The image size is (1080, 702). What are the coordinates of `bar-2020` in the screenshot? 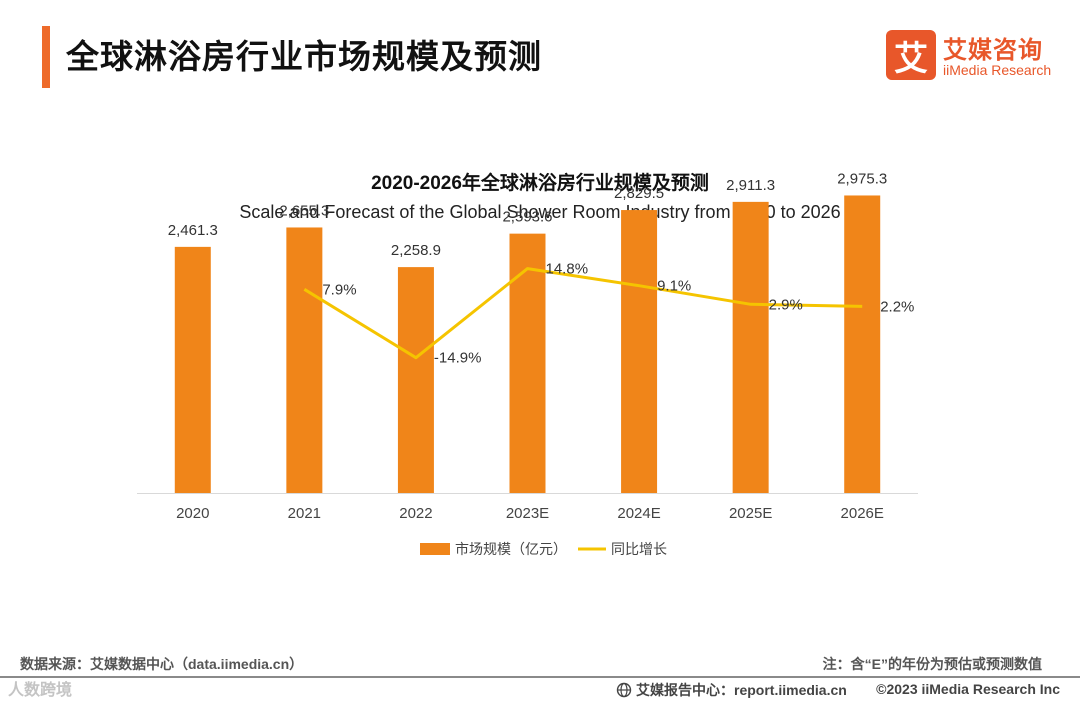 It's located at (192, 369).